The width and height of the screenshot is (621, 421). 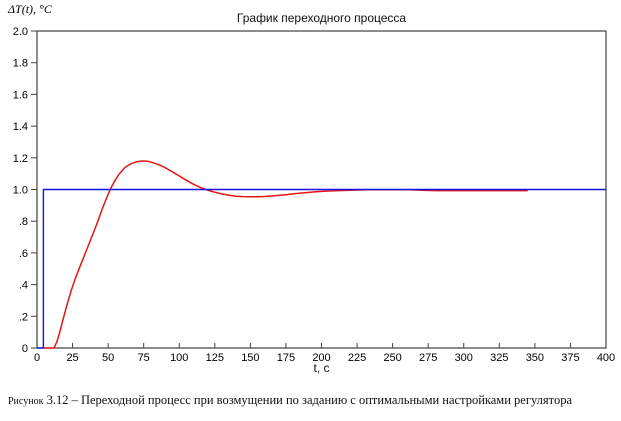 I want to click on x-tick-label: 200, so click(x=321, y=358).